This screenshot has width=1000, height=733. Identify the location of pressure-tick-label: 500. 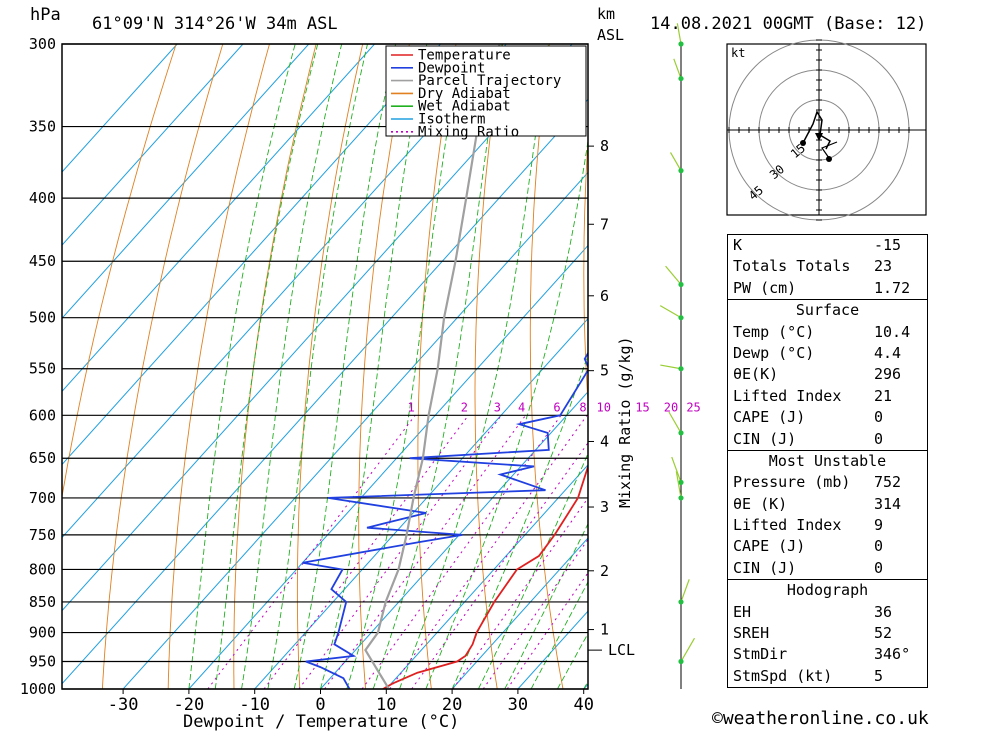
(42, 318).